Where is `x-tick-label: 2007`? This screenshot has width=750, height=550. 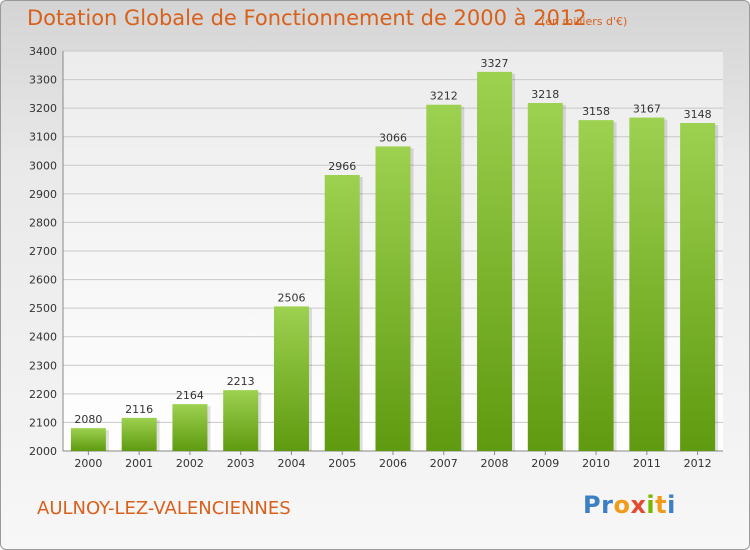
x-tick-label: 2007 is located at coordinates (444, 463).